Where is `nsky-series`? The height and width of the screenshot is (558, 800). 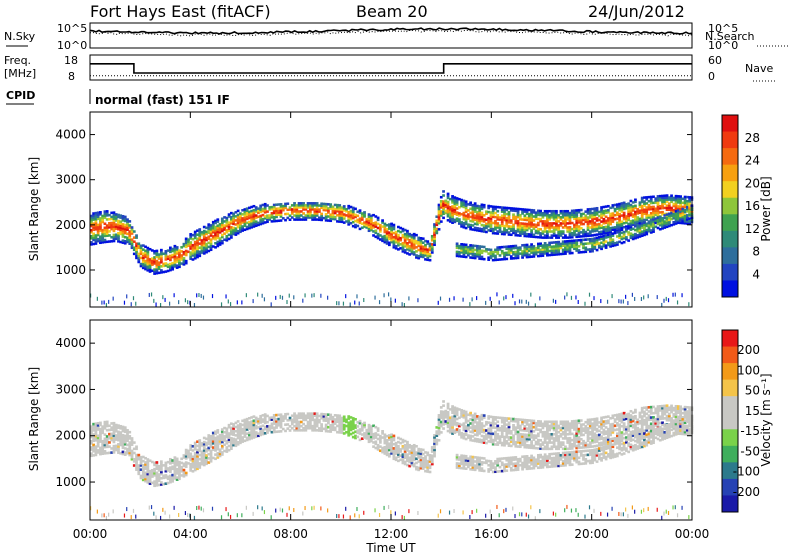
nsky-series is located at coordinates (391, 31).